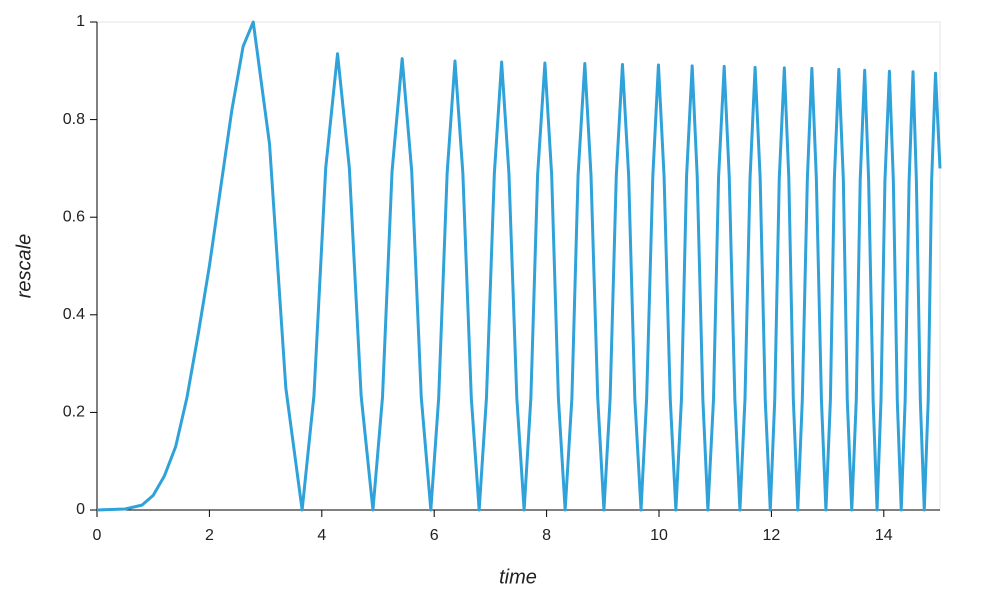  Describe the element at coordinates (321, 535) in the screenshot. I see `x-tick-label: 4` at that location.